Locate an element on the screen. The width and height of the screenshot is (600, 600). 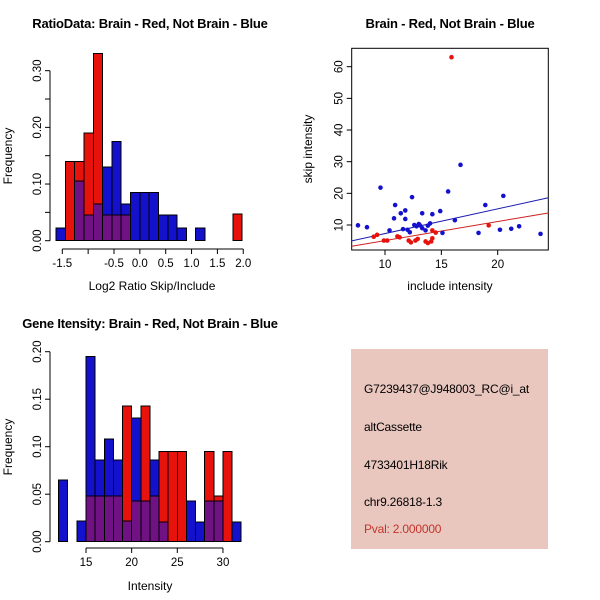
ratio-hist-xlabel: Log2 Ratio Skip/Include is located at coordinates (152, 286).